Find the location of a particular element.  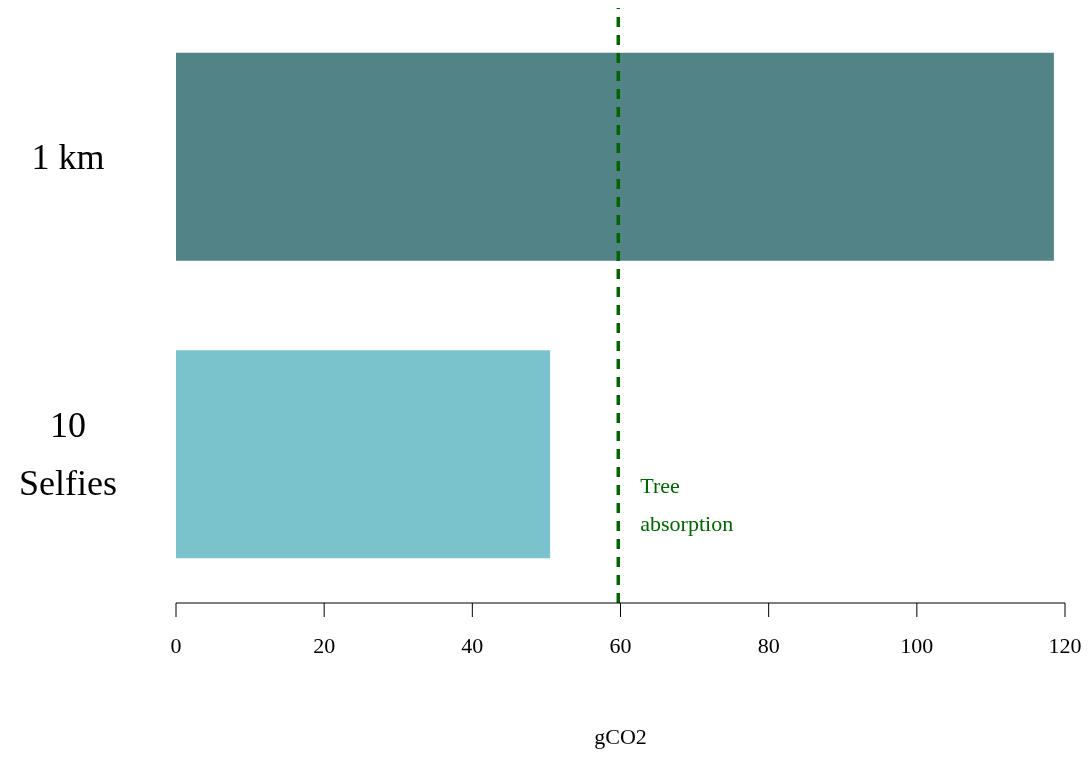

x-tick-label: 80 is located at coordinates (768, 645).